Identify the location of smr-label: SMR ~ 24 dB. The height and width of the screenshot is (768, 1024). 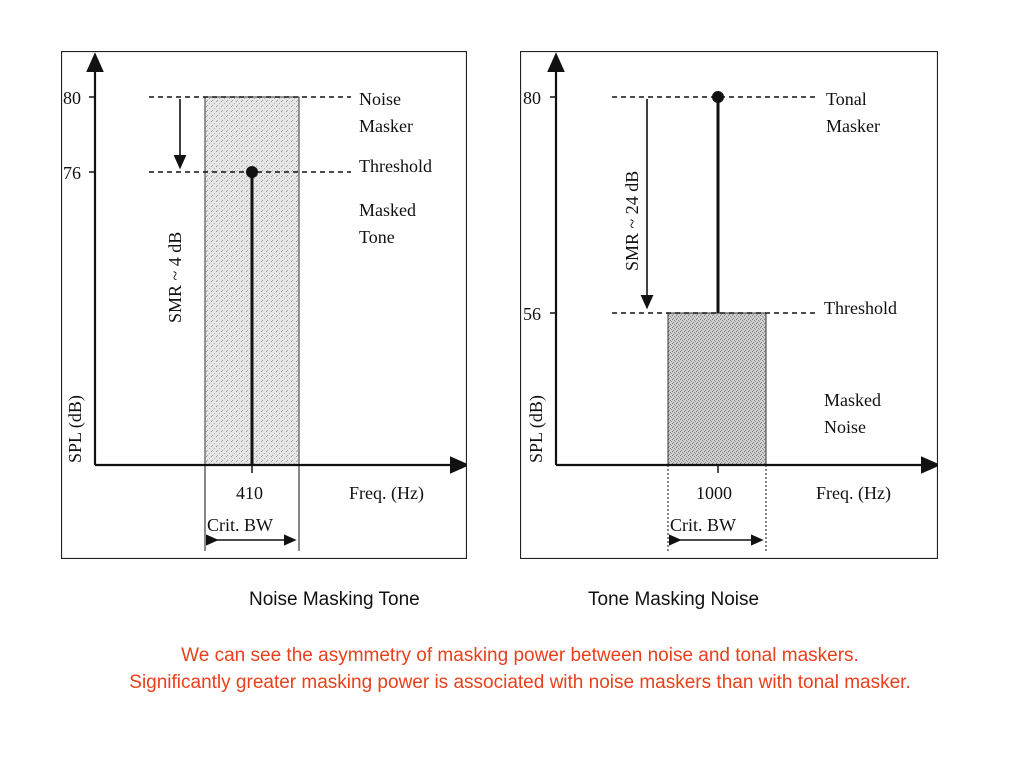
(632, 221).